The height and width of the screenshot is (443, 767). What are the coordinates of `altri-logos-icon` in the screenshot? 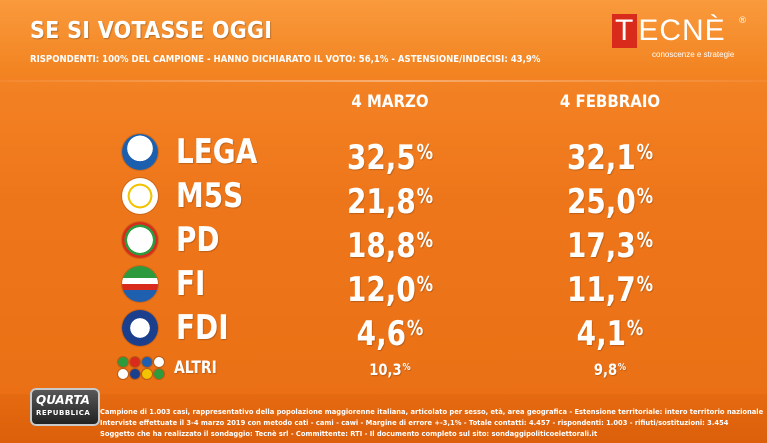 It's located at (142, 368).